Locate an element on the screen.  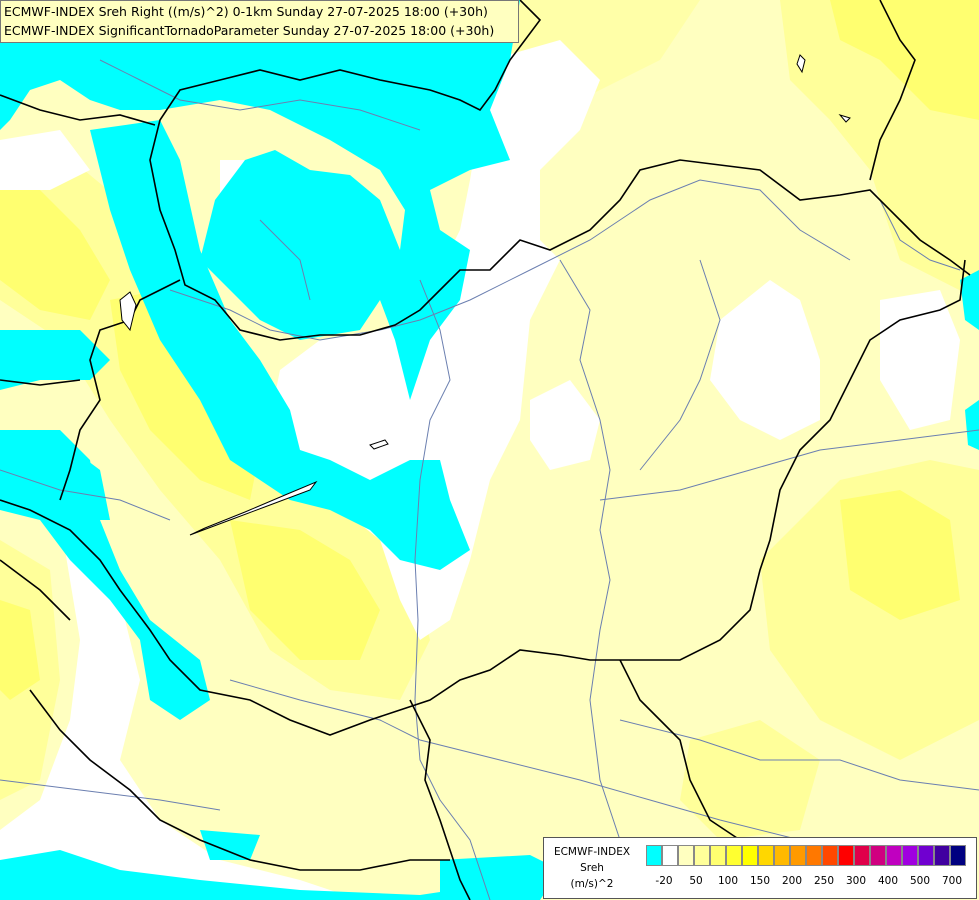
legend-tick-label: 50 is located at coordinates (696, 881).